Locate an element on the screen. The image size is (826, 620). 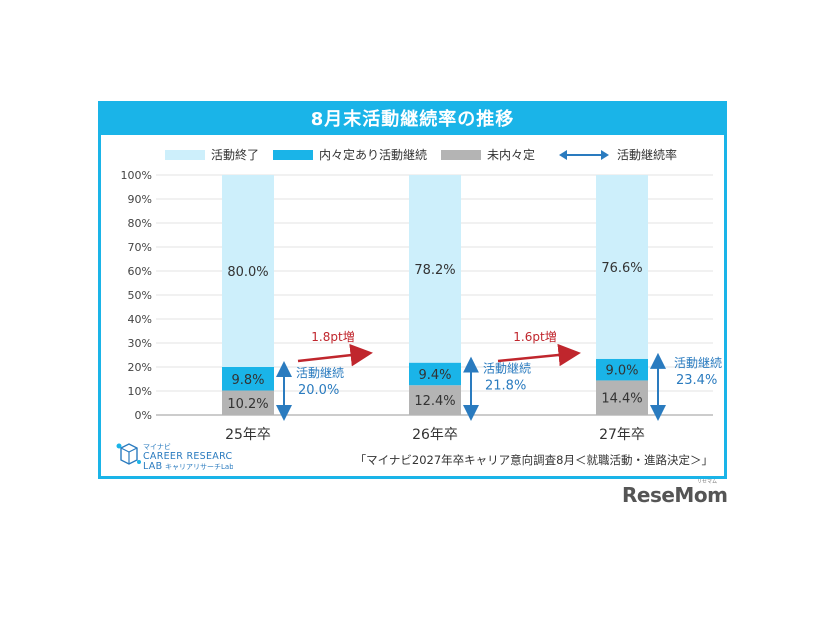
legend-label: 活動継続率 is located at coordinates (647, 154).